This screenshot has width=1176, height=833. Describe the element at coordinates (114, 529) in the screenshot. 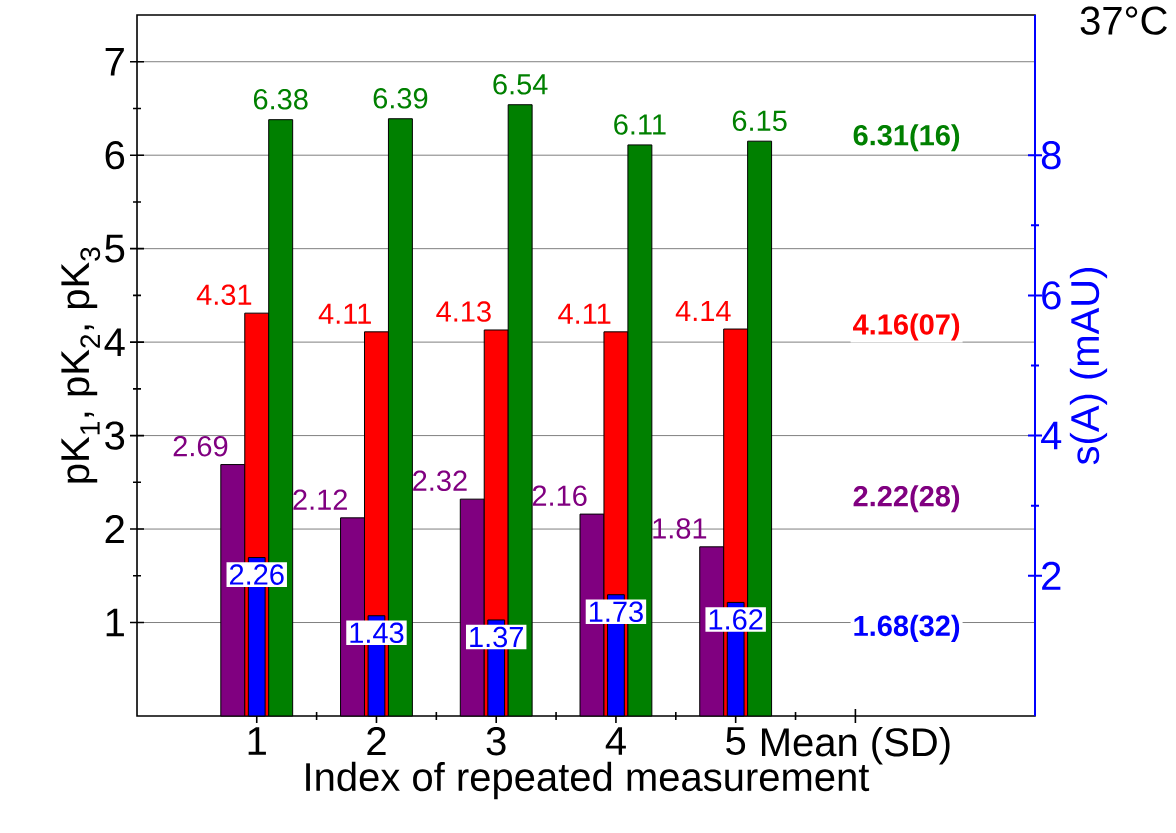

I see `y-tick-label: 2` at that location.